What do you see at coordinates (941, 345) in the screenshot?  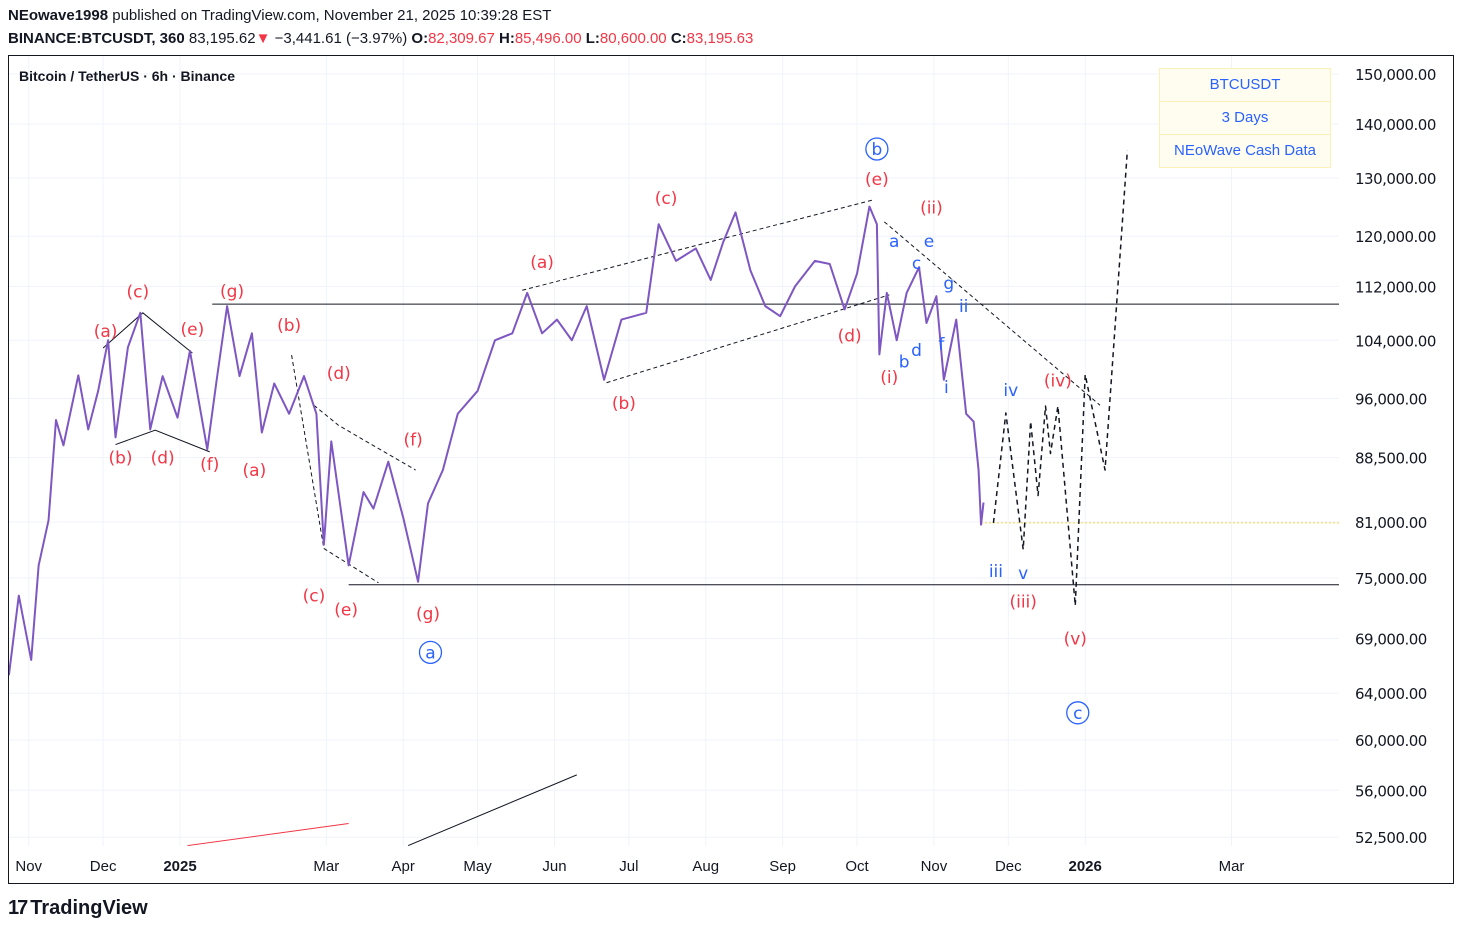 I see `wave-label: f` at bounding box center [941, 345].